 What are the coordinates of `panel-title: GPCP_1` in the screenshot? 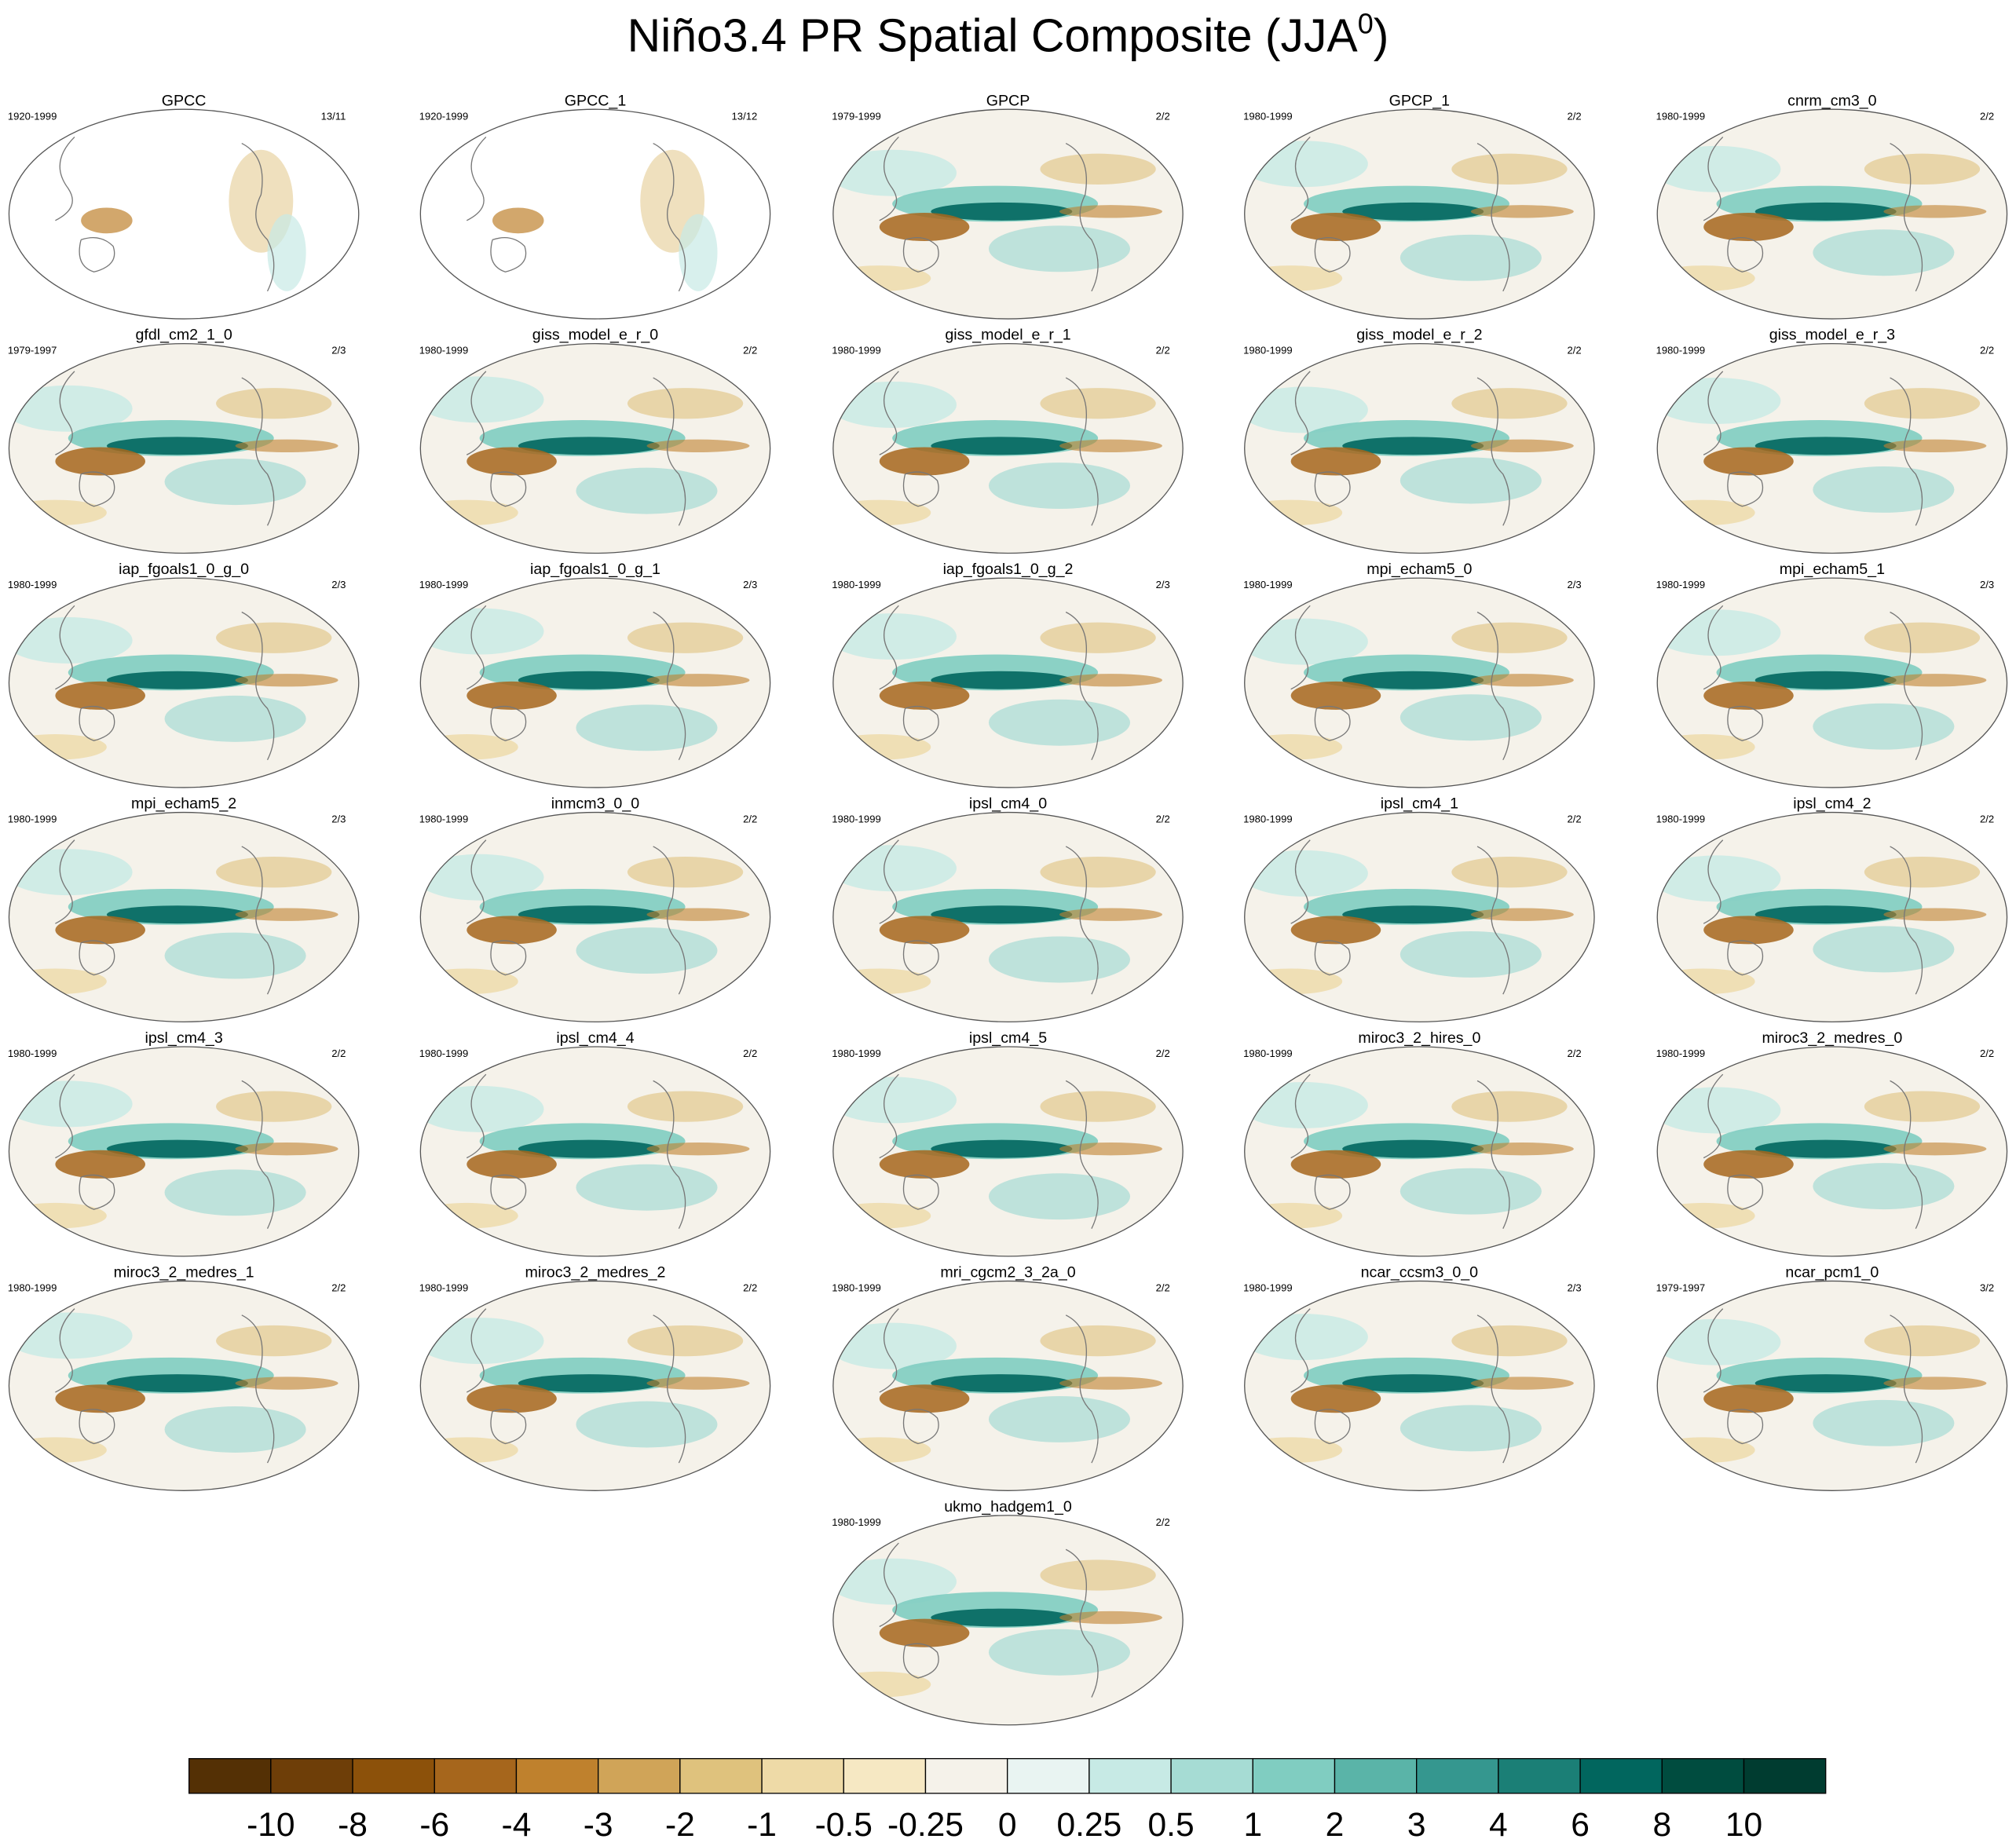 It's located at (1419, 101).